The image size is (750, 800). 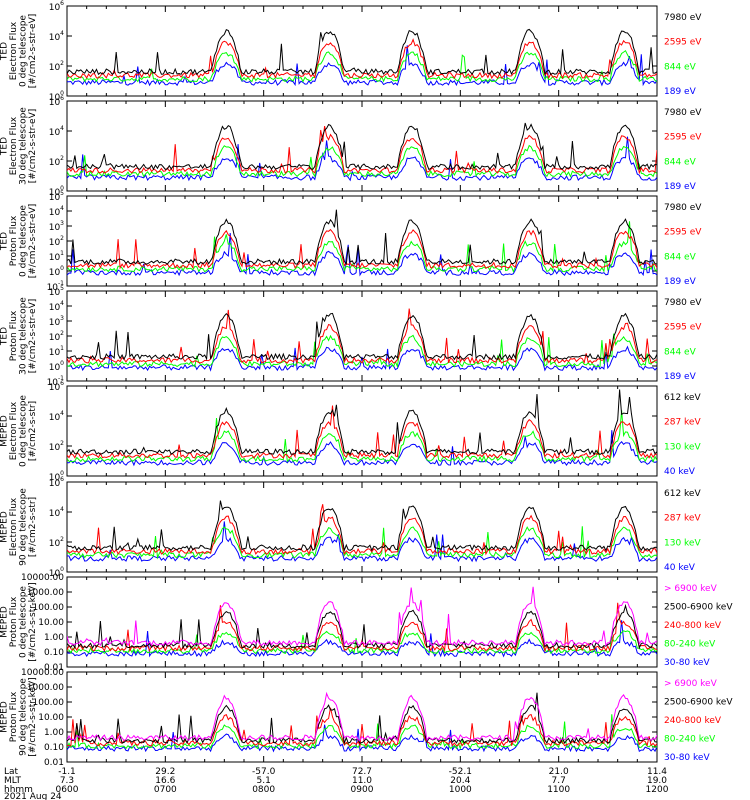 I want to click on y-tick-label: 100.00, so click(x=49, y=703).